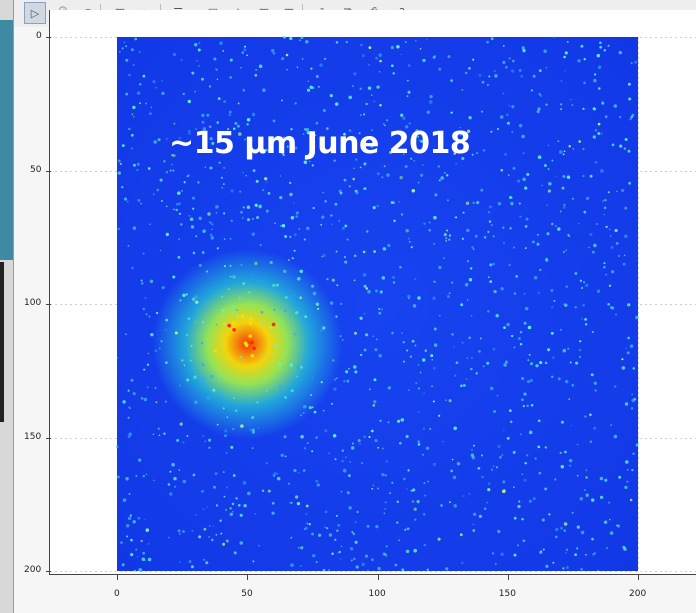 The image size is (696, 613). Describe the element at coordinates (35, 13) in the screenshot. I see `pointer-icon: ▷` at that location.